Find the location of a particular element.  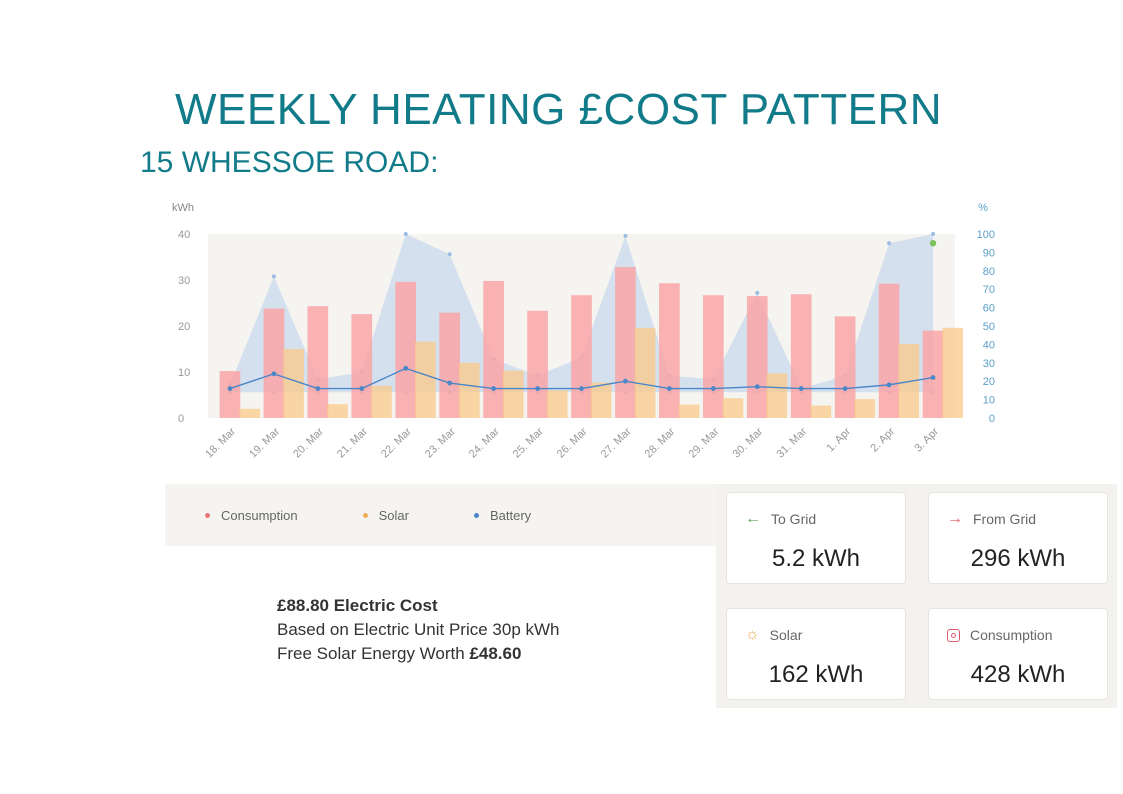

y2-tick-label: 70 is located at coordinates (989, 290).